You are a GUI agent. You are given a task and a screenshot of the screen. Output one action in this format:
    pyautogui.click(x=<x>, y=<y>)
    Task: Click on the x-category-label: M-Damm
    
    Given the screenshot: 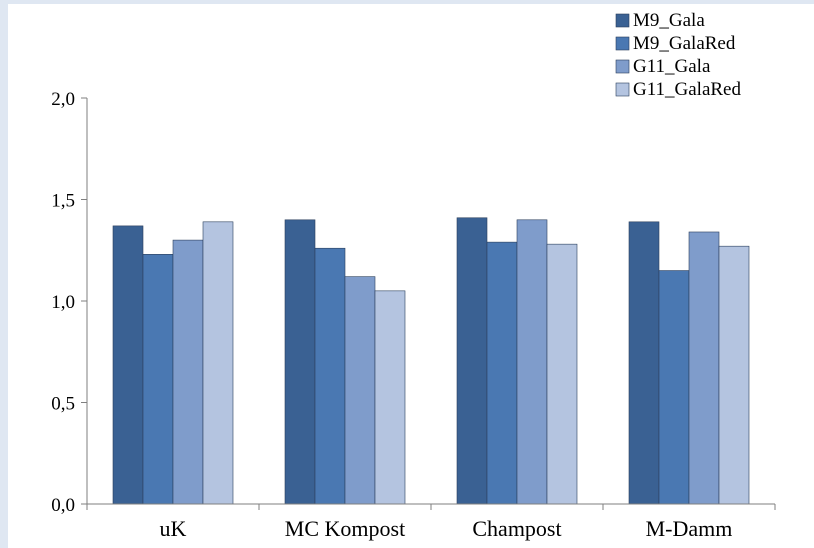 What is the action you would take?
    pyautogui.click(x=689, y=528)
    